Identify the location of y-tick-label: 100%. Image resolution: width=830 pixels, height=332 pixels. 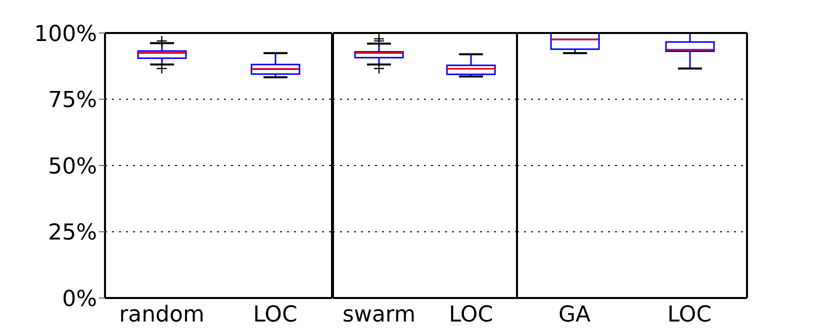
(65, 34).